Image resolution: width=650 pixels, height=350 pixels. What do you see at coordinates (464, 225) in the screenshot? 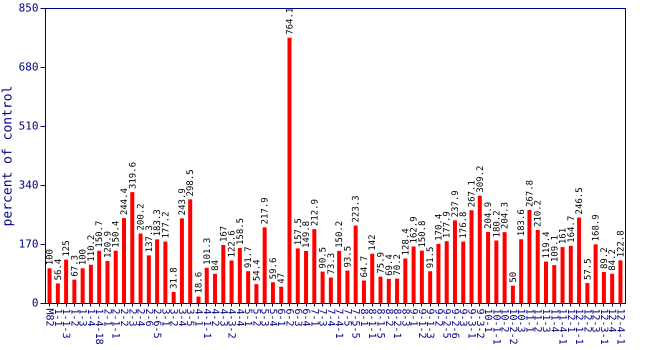
I see `data-label: 176.8` at bounding box center [464, 225].